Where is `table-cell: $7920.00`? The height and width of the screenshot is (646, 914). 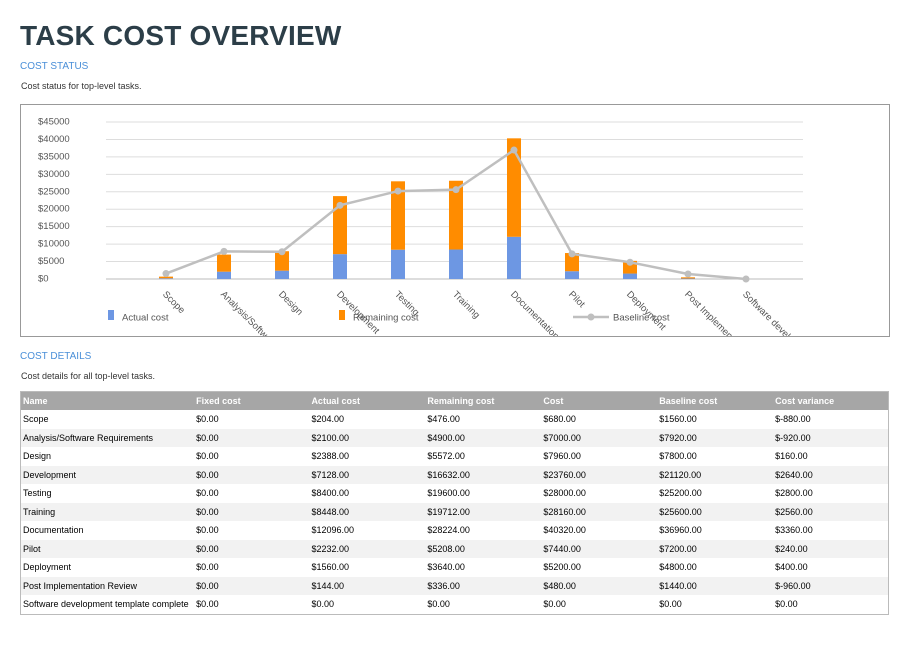
table-cell: $7920.00 is located at coordinates (715, 437).